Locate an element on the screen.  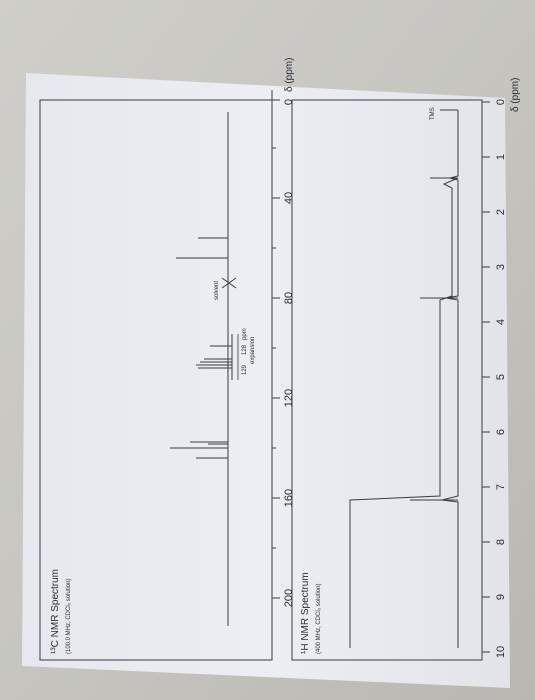
h1-tick-label: 1 is located at coordinates (501, 157).